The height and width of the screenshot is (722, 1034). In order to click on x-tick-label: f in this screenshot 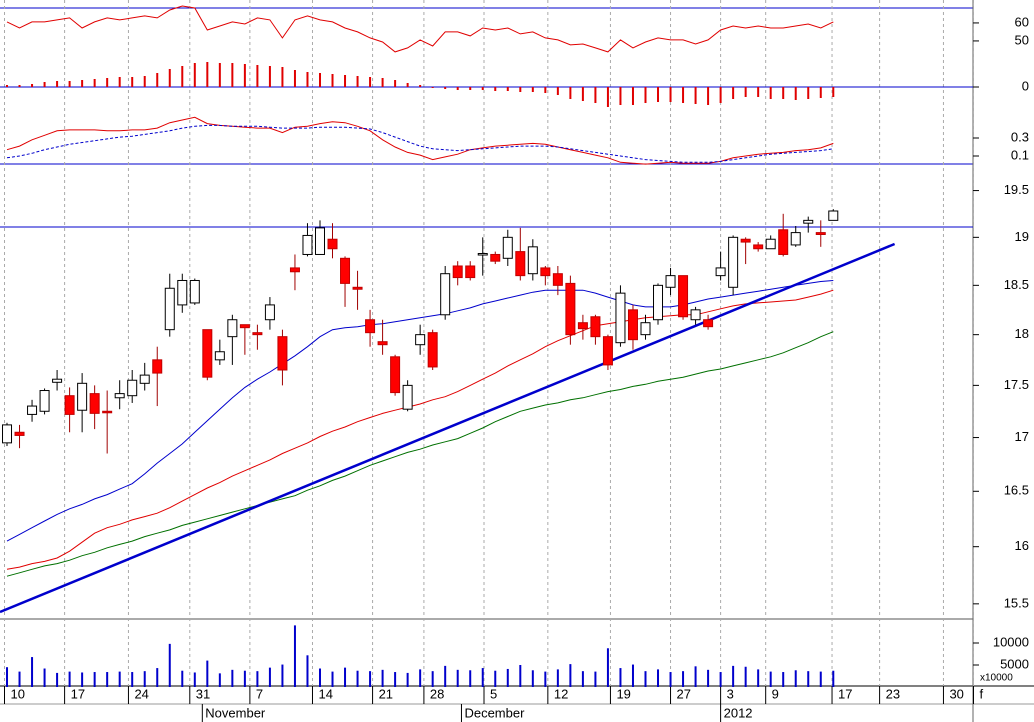, I will do `click(982, 693)`.